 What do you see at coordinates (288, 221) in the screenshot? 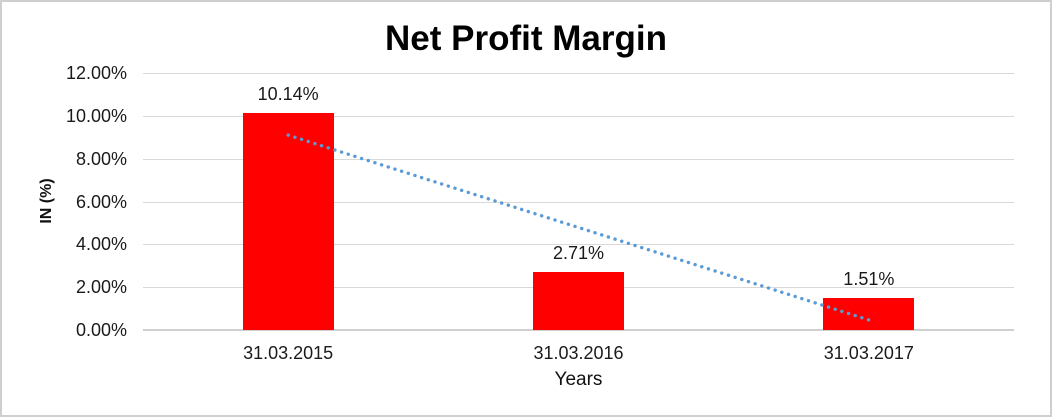
I see `bar-31.03.2015` at bounding box center [288, 221].